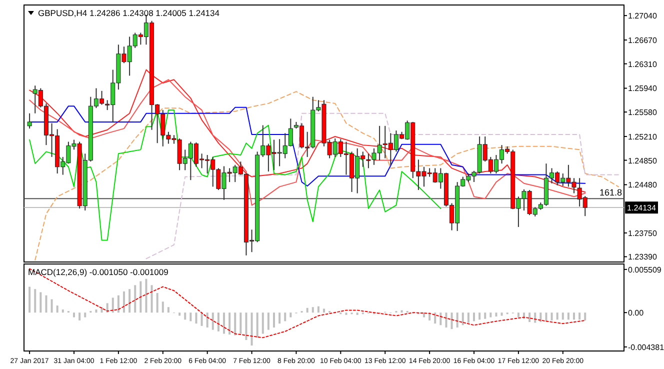  What do you see at coordinates (643, 257) in the screenshot?
I see `y-tick-label: 1.23390` at bounding box center [643, 257].